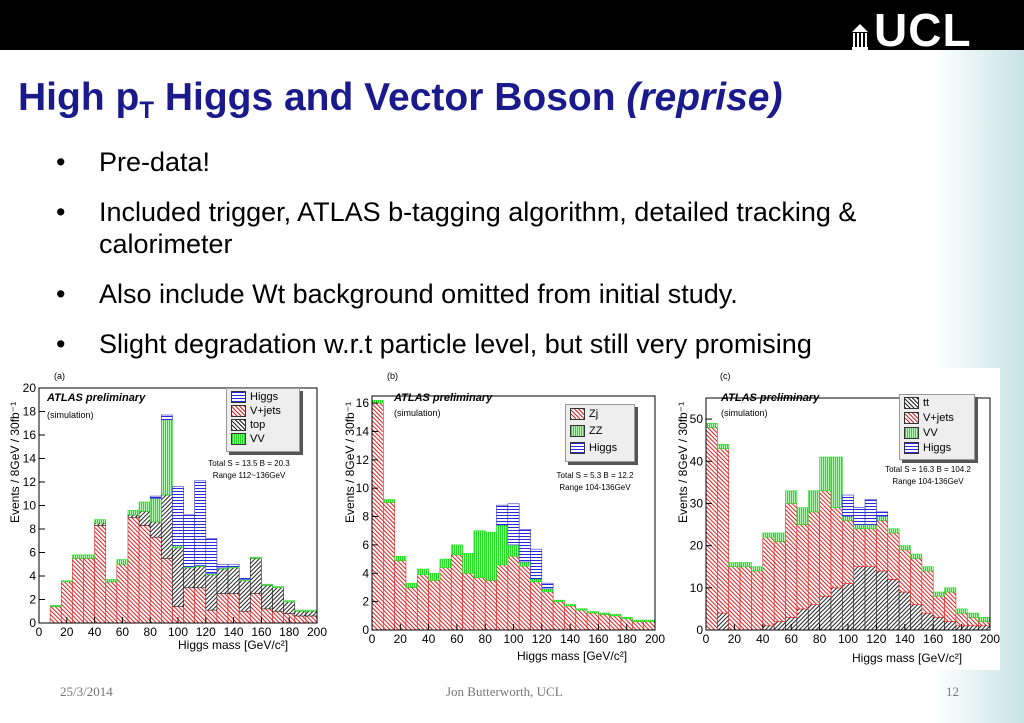 The height and width of the screenshot is (723, 1024). What do you see at coordinates (912, 30) in the screenshot?
I see `ucl-logo: UCL` at bounding box center [912, 30].